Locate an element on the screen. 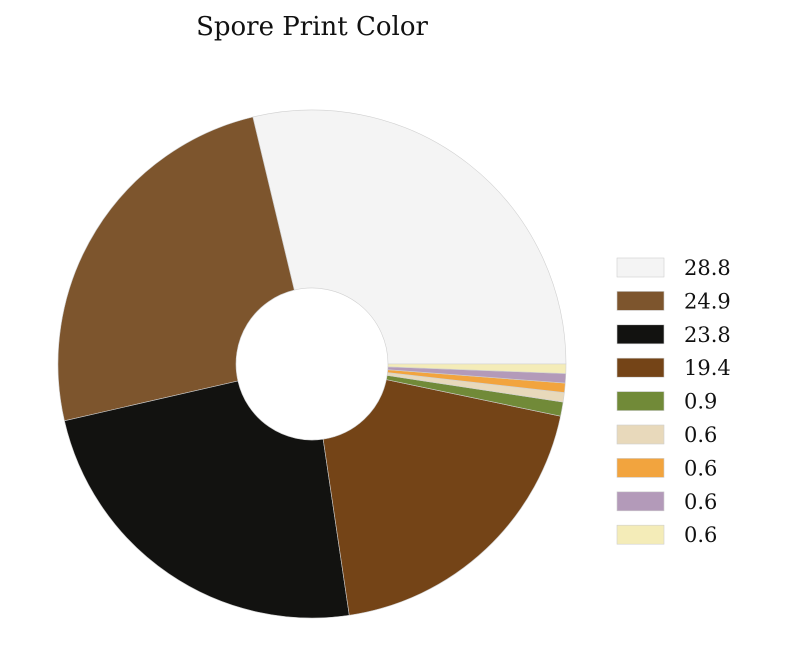 Image resolution: width=798 pixels, height=649 pixels. legend-label-3: 19.4 is located at coordinates (707, 368).